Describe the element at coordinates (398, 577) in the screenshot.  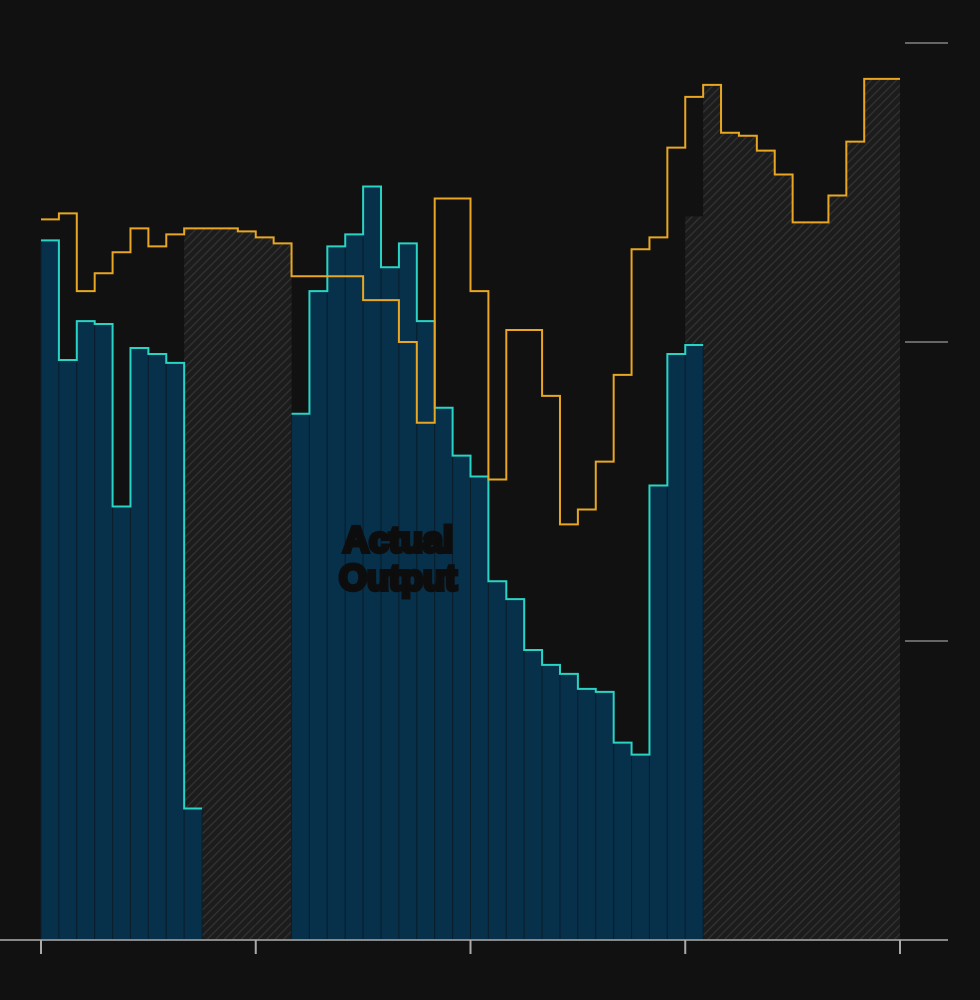
I see `annotation-line: Output` at that location.